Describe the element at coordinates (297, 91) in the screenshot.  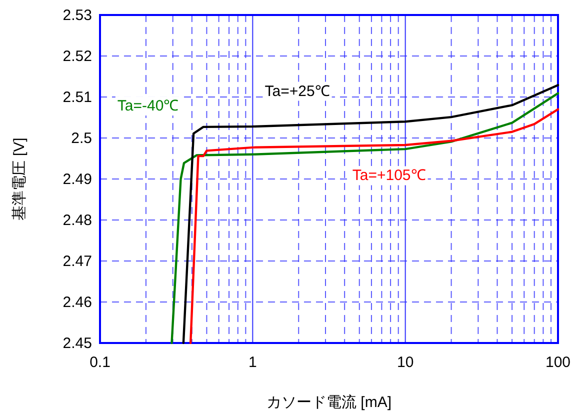
I see `series-label: Ta=+25℃` at that location.